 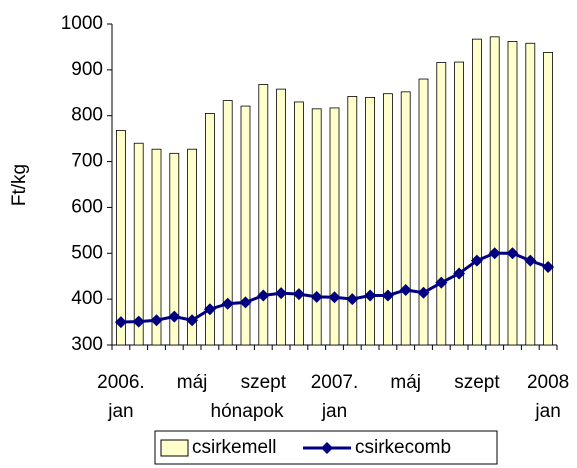 I want to click on x-axis-label: hónapok, so click(x=247, y=411).